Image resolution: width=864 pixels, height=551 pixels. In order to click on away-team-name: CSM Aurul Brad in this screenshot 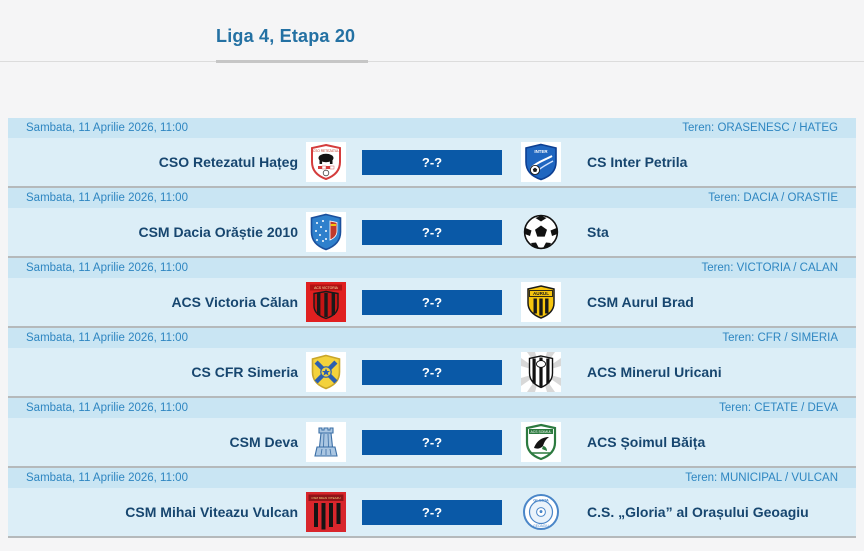, I will do `click(640, 302)`.